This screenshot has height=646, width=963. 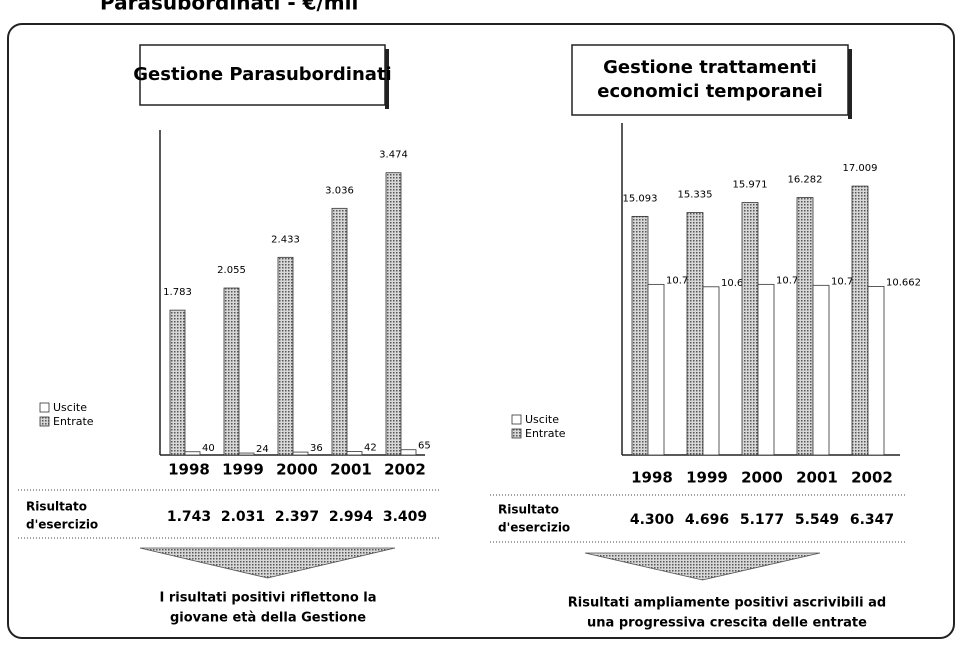 What do you see at coordinates (231, 270) in the screenshot?
I see `value-label: 2.055` at bounding box center [231, 270].